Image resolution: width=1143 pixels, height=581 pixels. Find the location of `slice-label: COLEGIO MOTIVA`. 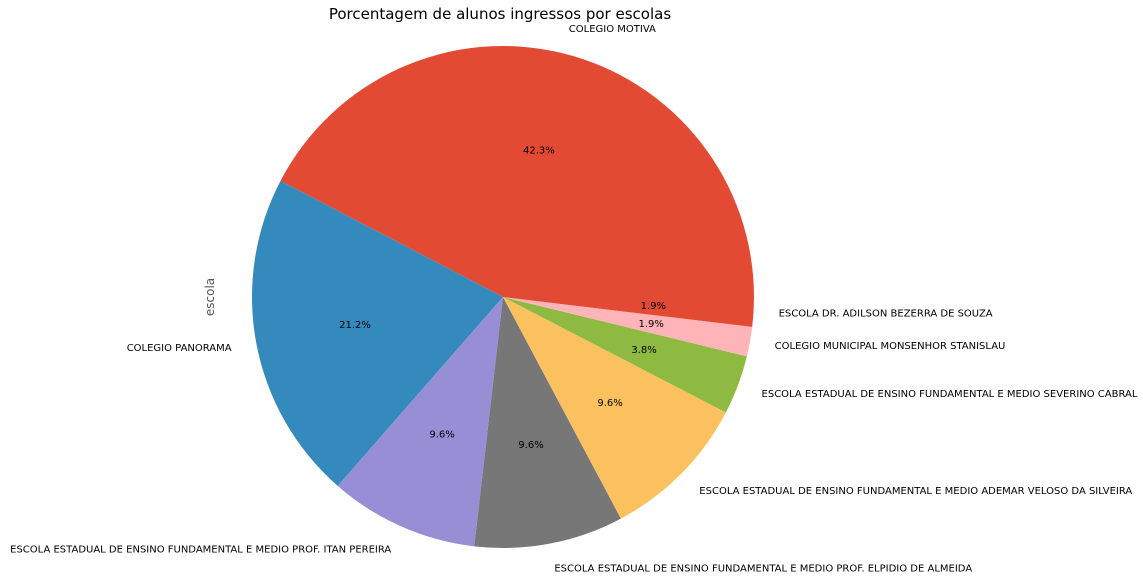

slice-label: COLEGIO MOTIVA is located at coordinates (612, 29).